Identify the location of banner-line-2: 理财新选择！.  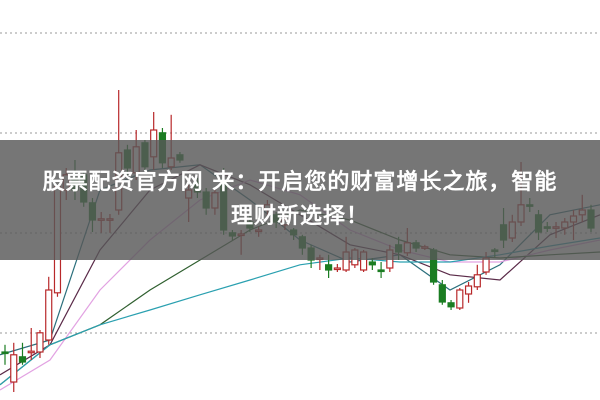
(299, 216).